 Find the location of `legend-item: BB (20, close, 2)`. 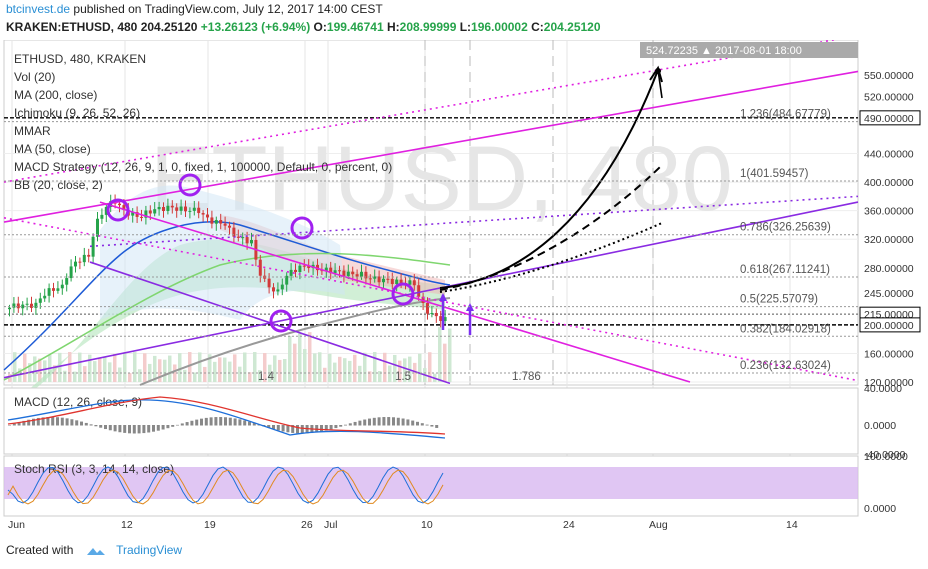

legend-item: BB (20, close, 2) is located at coordinates (58, 185).